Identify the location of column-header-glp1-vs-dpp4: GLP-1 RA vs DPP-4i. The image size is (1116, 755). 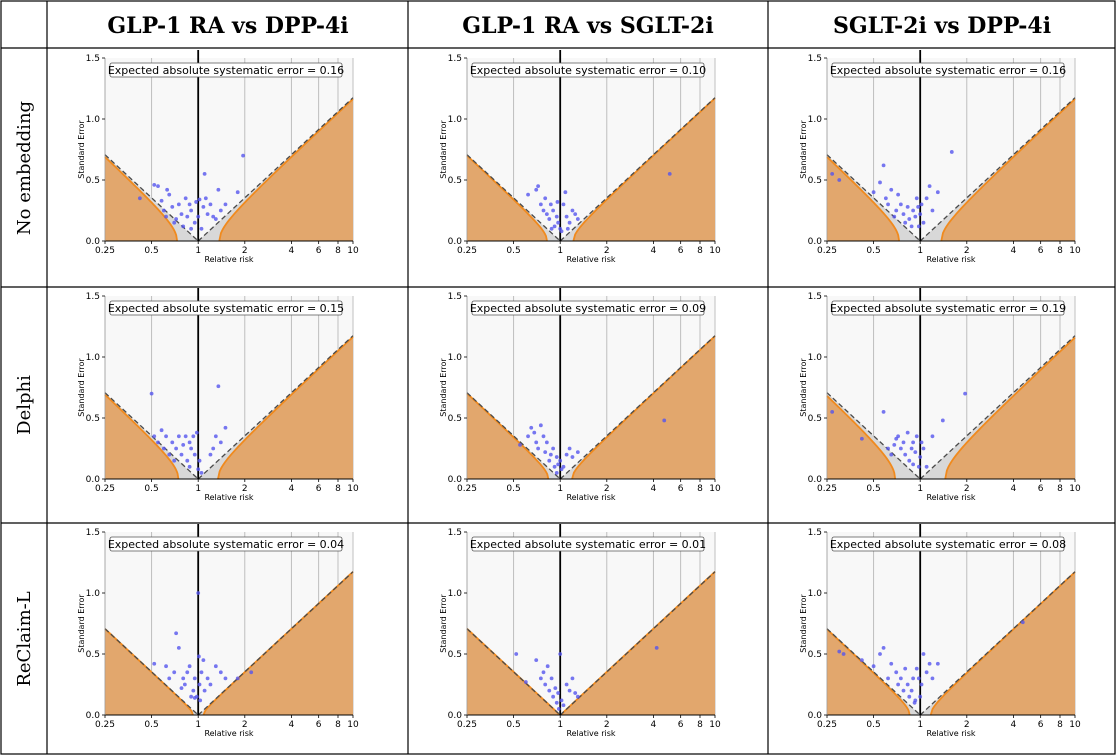
(227, 26).